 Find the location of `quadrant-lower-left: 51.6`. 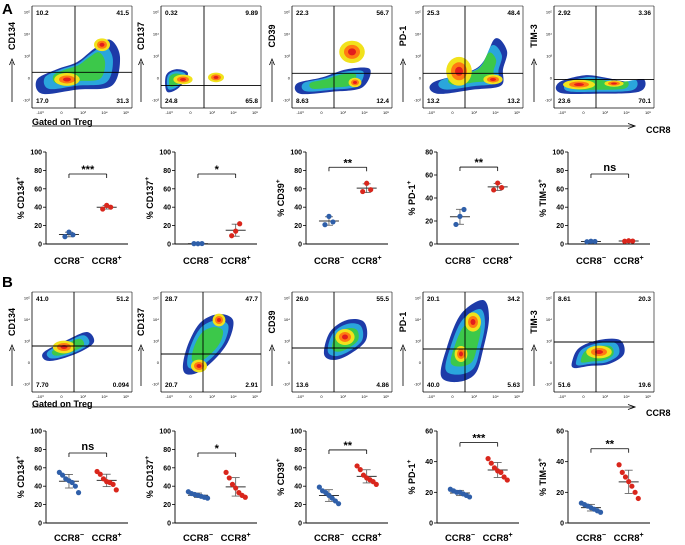

quadrant-lower-left: 51.6 is located at coordinates (564, 385).